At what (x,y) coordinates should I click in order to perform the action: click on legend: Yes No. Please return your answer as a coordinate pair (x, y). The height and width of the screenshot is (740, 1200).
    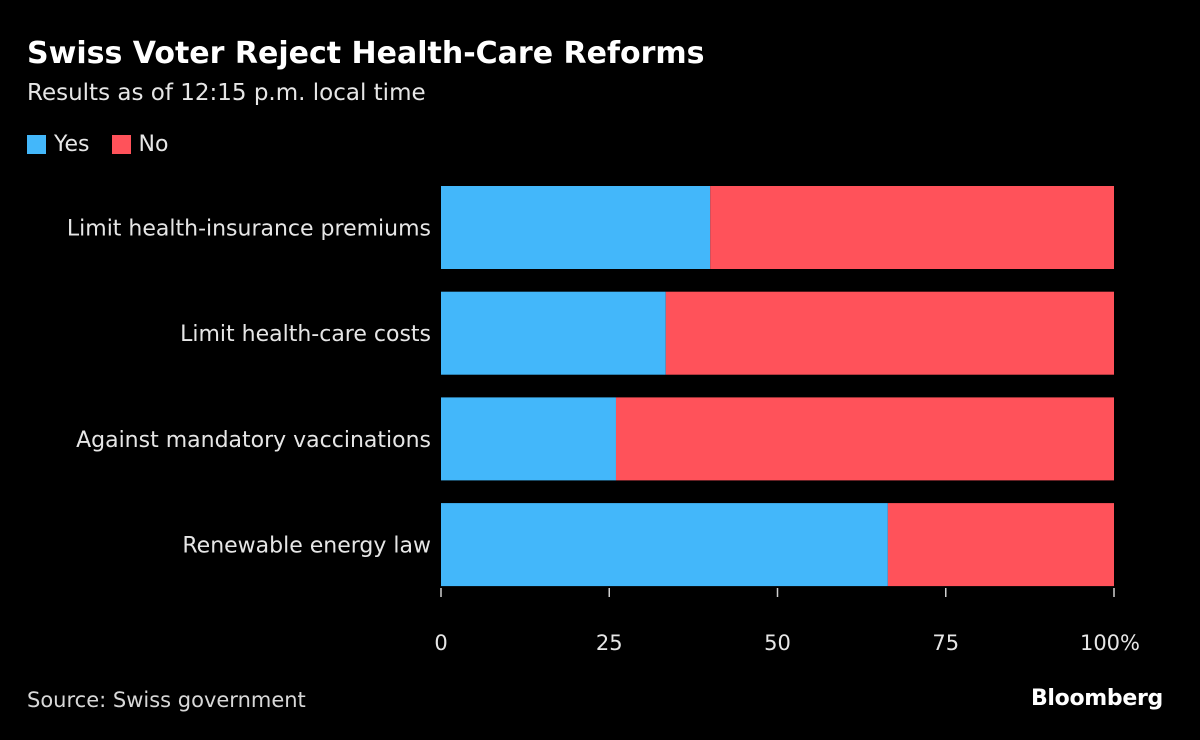
    Looking at the image, I should click on (108, 144).